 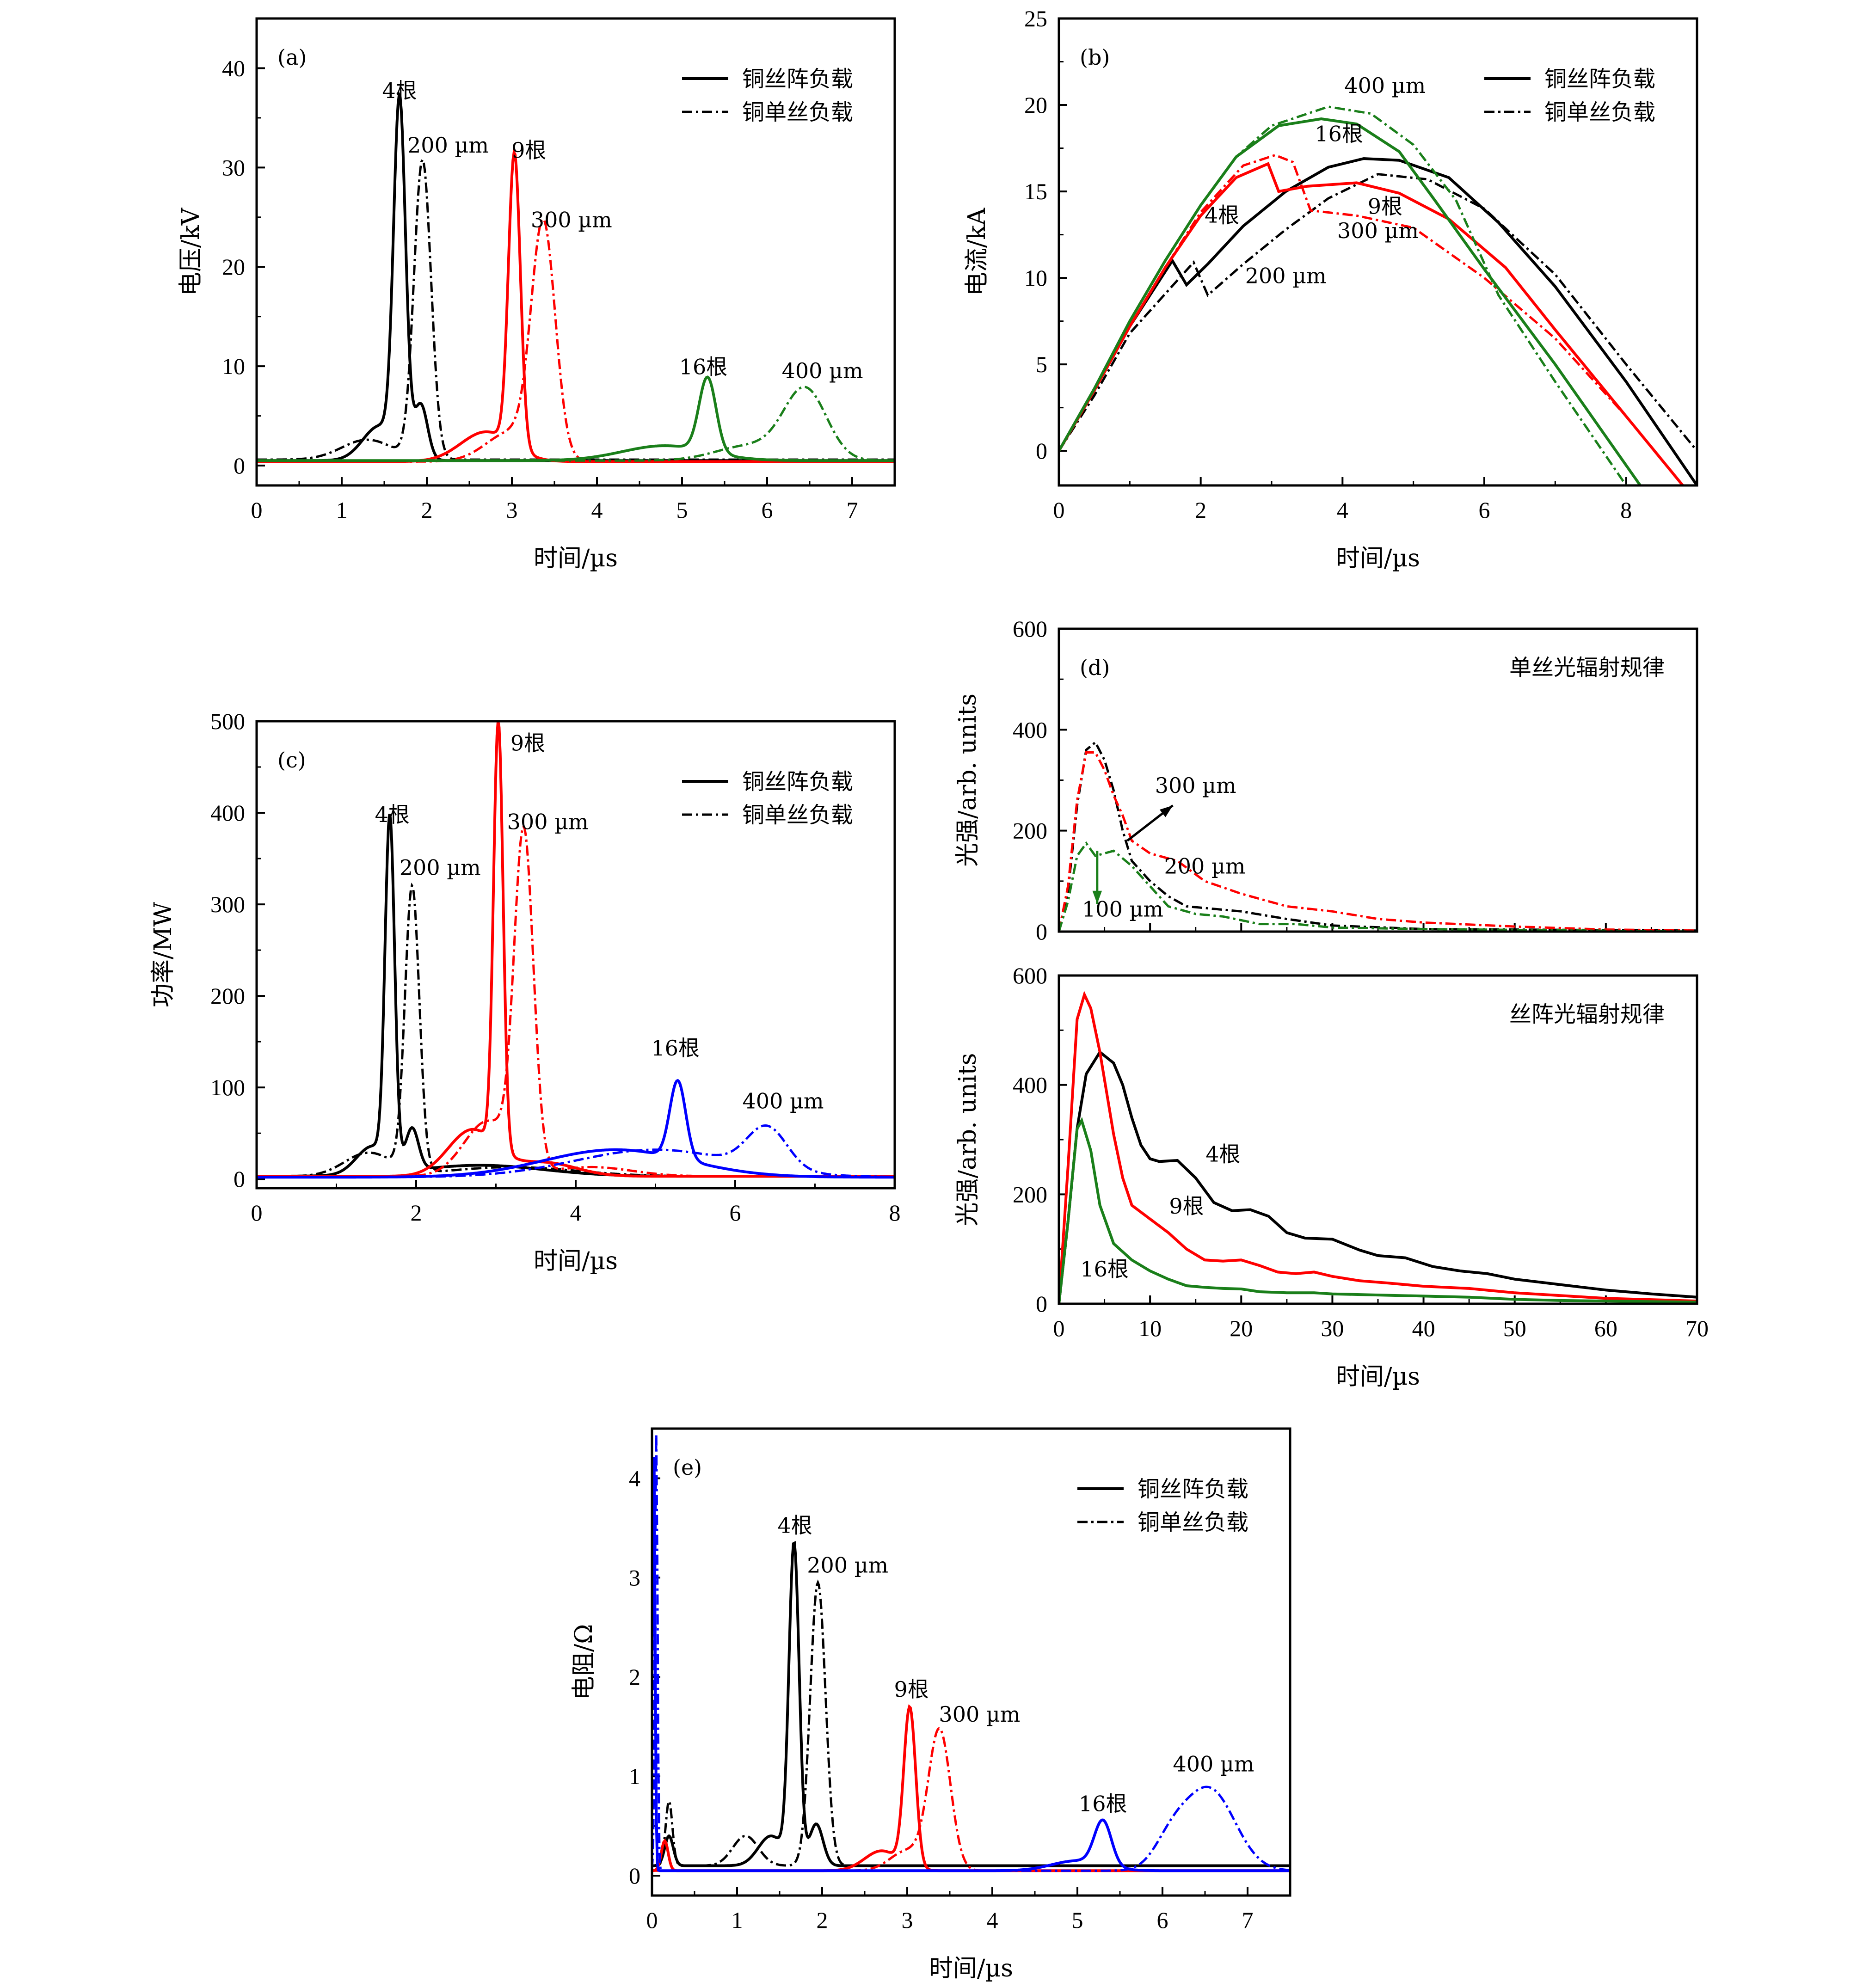 What do you see at coordinates (584, 1662) in the screenshot?
I see `y-axis-title: 电阻/Ω` at bounding box center [584, 1662].